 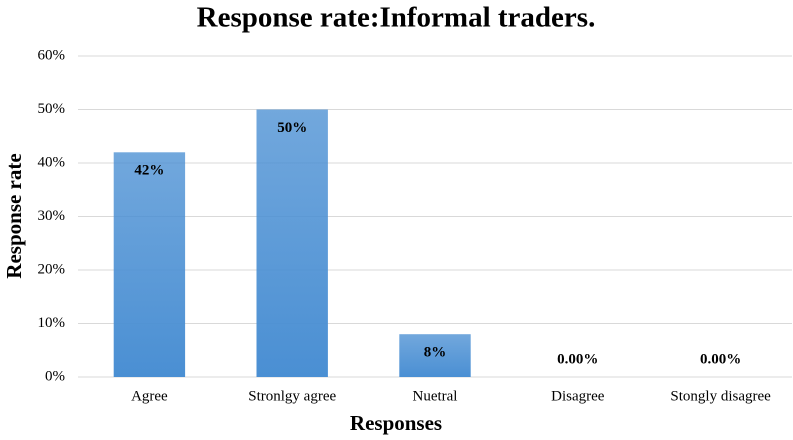 I want to click on x-tick-label: Stronlgy agree, so click(x=292, y=396).